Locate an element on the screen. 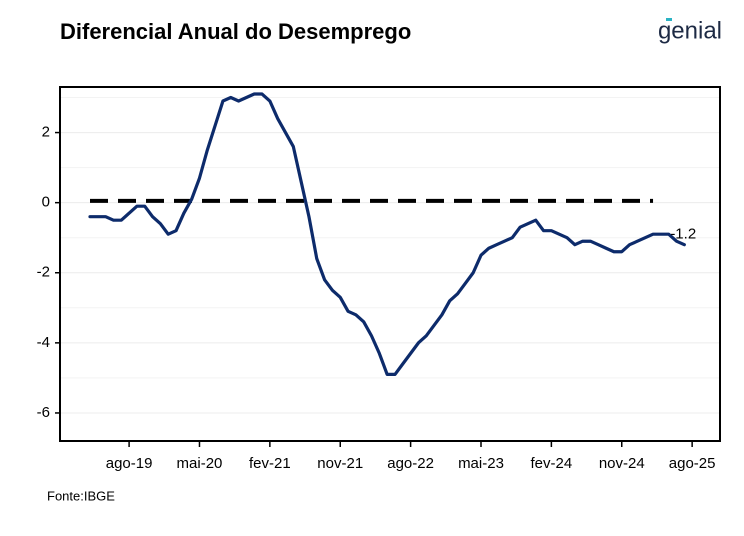 Image resolution: width=744 pixels, height=536 pixels. x-tick-label: nov-24 is located at coordinates (622, 463).